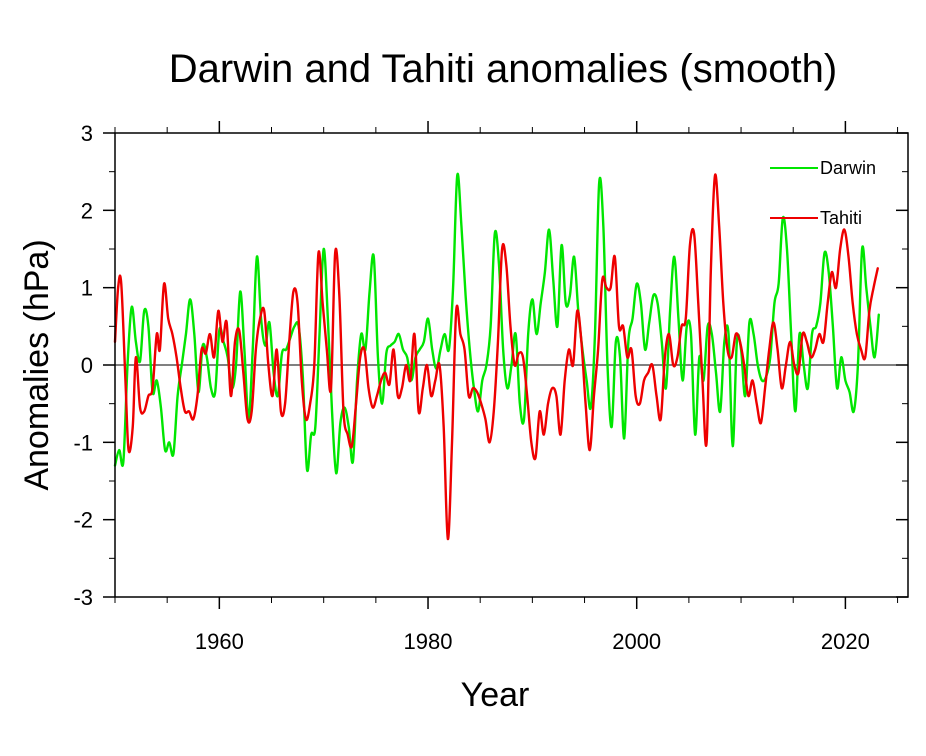 This screenshot has height=756, width=926. Describe the element at coordinates (428, 641) in the screenshot. I see `x-tick-label: 1980` at that location.